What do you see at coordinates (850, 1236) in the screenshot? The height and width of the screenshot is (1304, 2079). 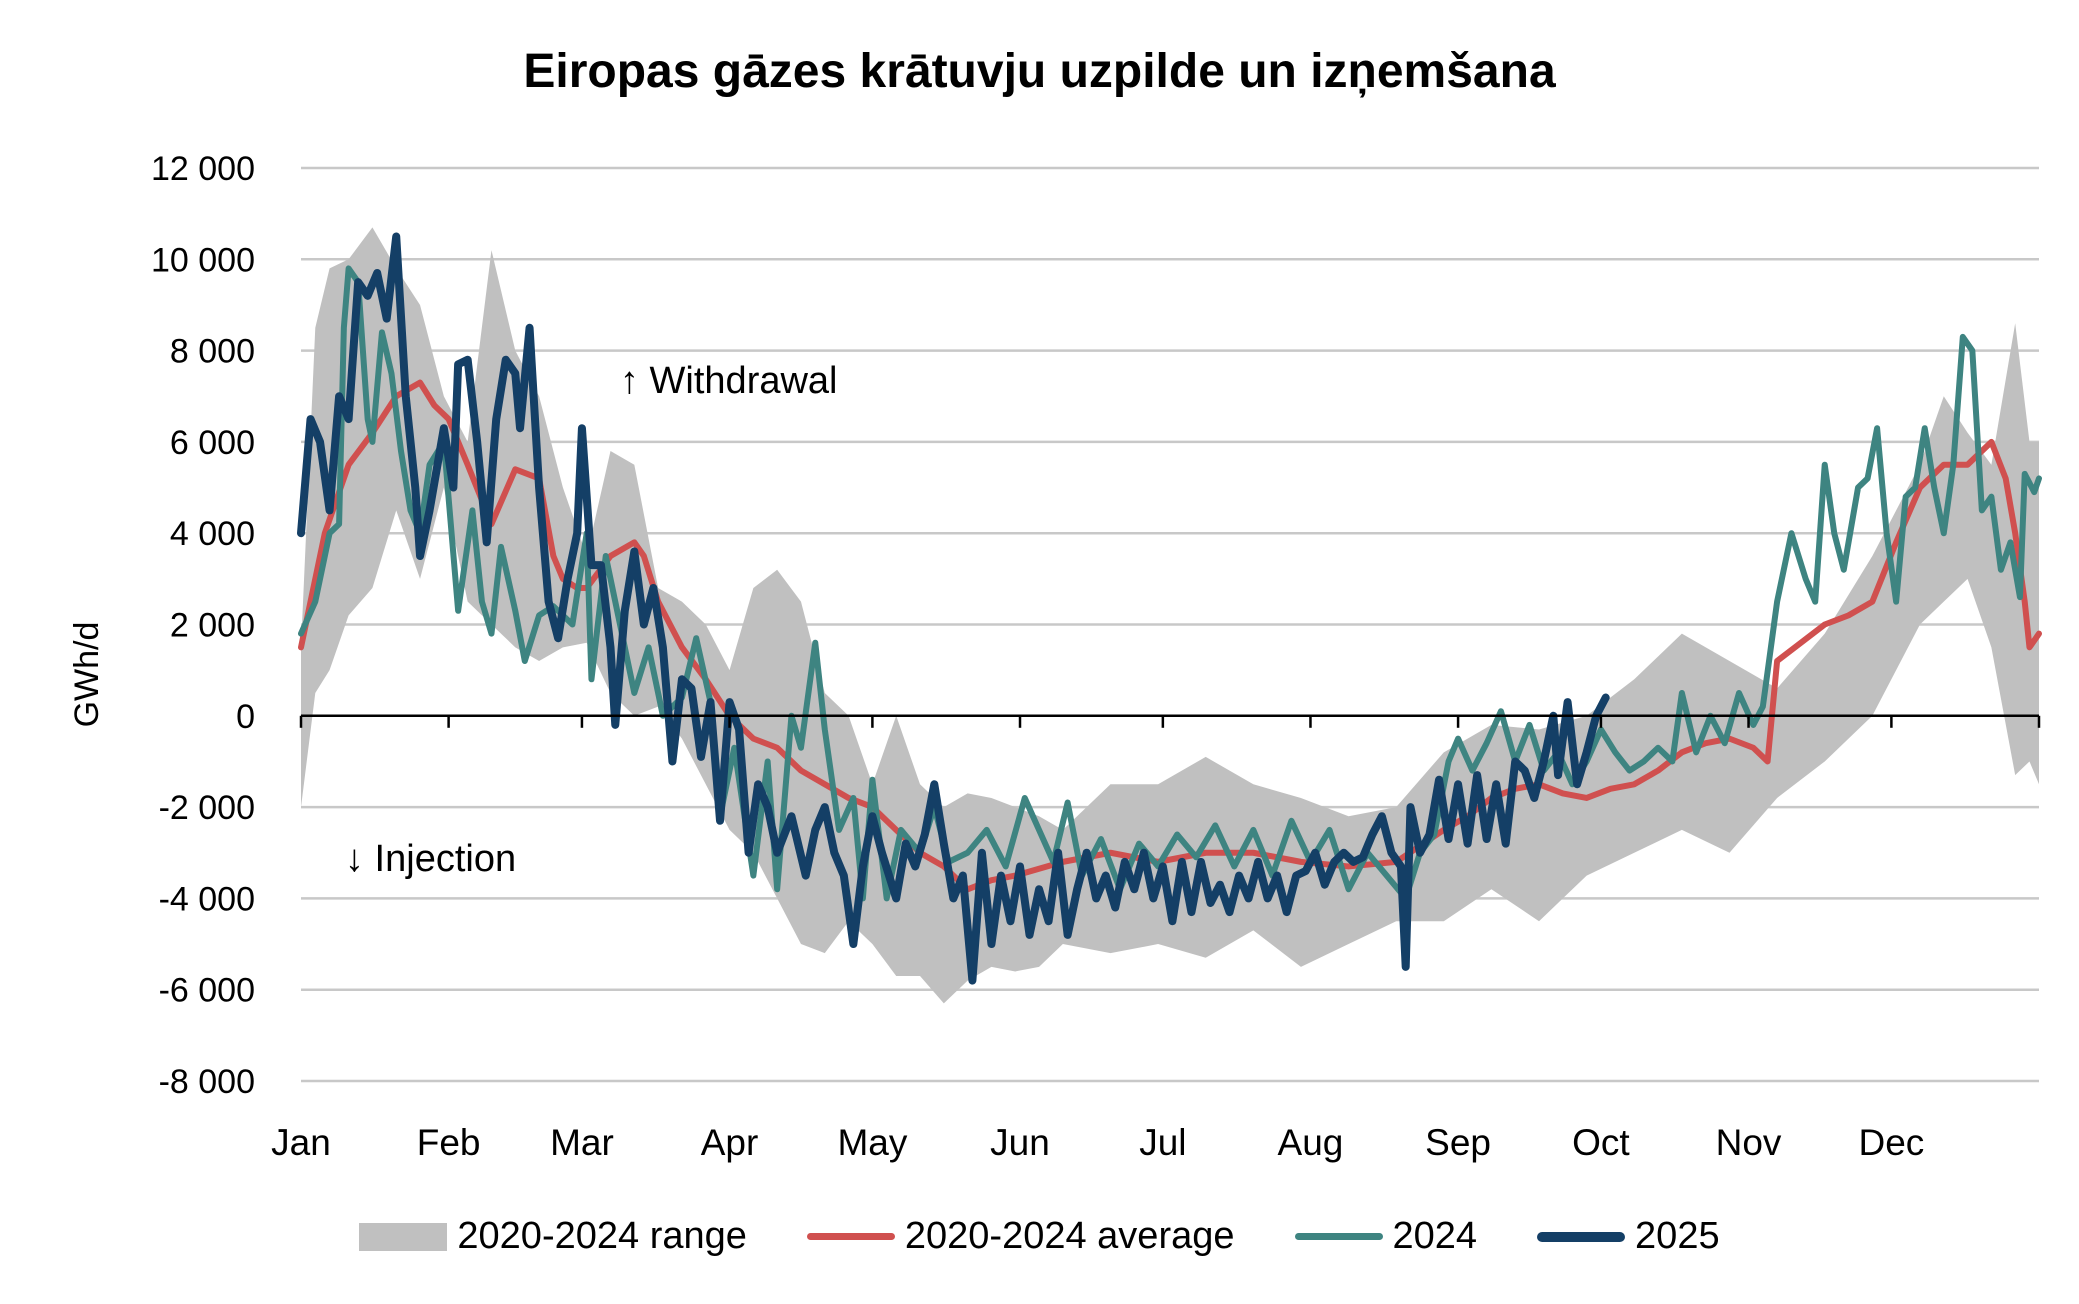 I see `legend-swatch-average` at bounding box center [850, 1236].